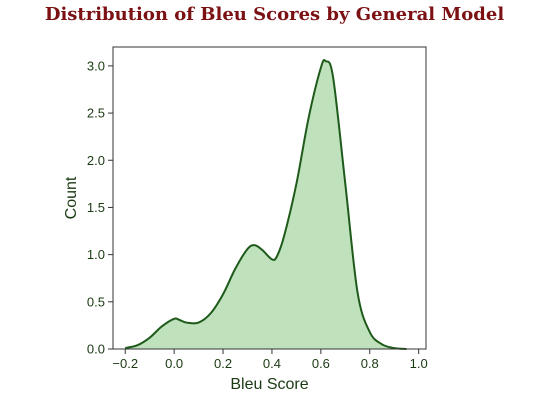 This screenshot has width=549, height=411. Describe the element at coordinates (272, 363) in the screenshot. I see `x-tick-label: 0.4` at that location.